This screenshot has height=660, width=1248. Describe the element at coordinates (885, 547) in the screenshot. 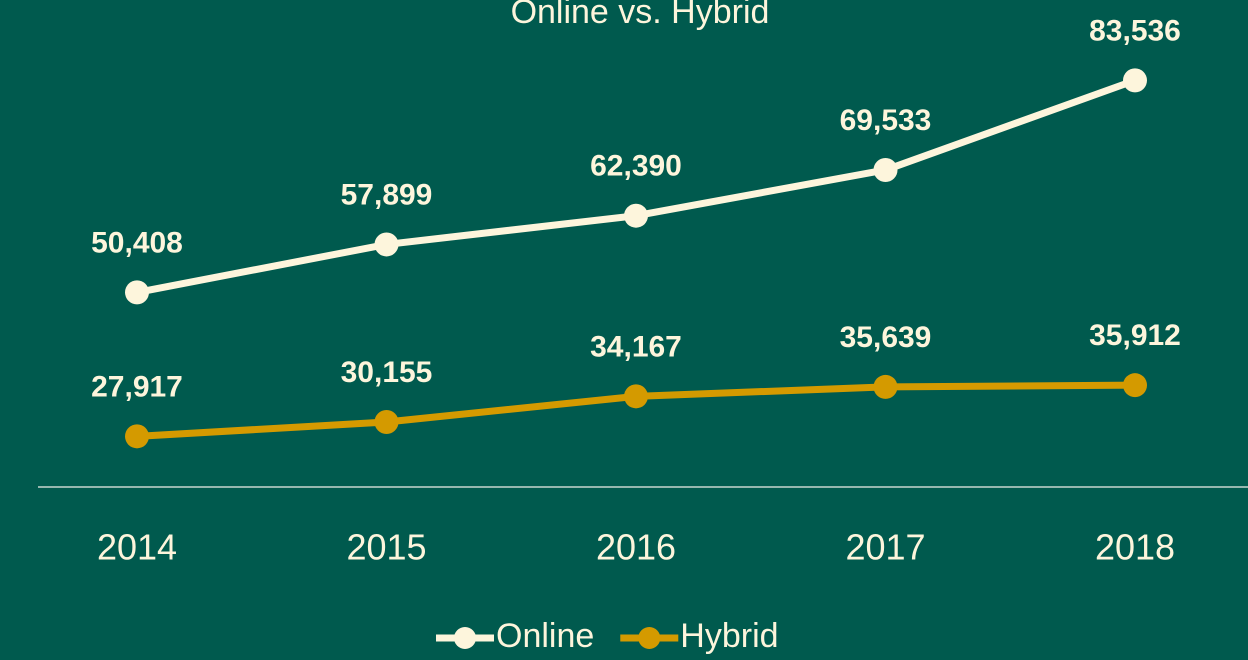

I see `x-tick-label: 2017` at that location.